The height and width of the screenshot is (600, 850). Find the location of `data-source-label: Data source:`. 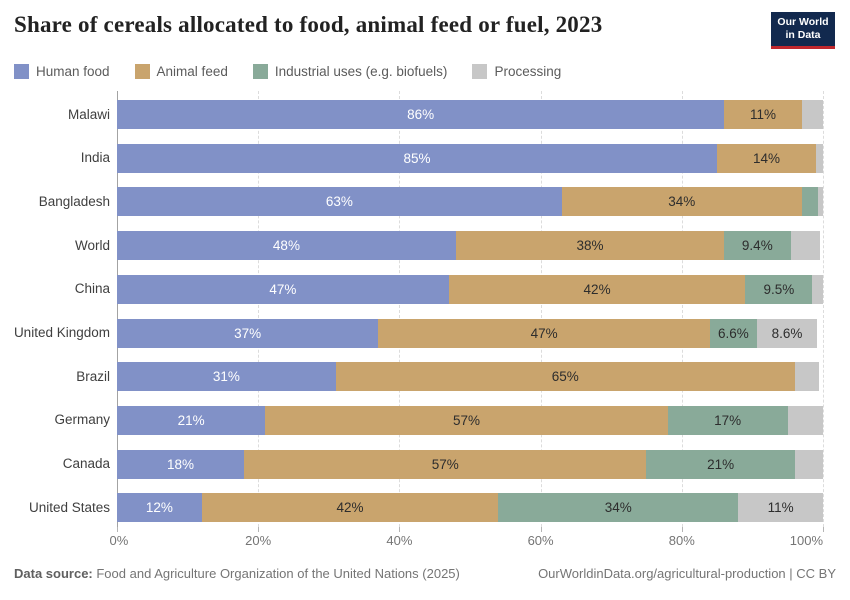

data-source-label: Data source: is located at coordinates (53, 573).